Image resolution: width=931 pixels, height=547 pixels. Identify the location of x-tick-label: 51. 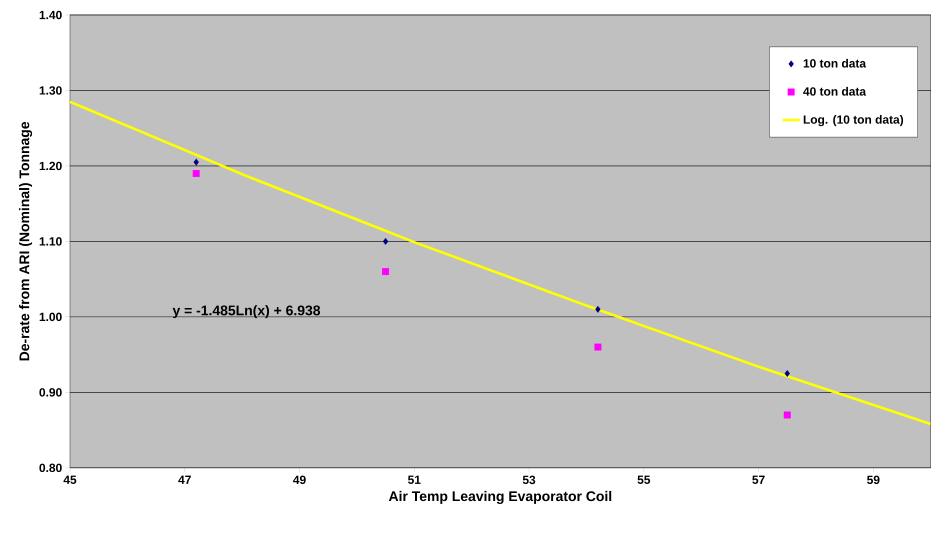
(414, 480).